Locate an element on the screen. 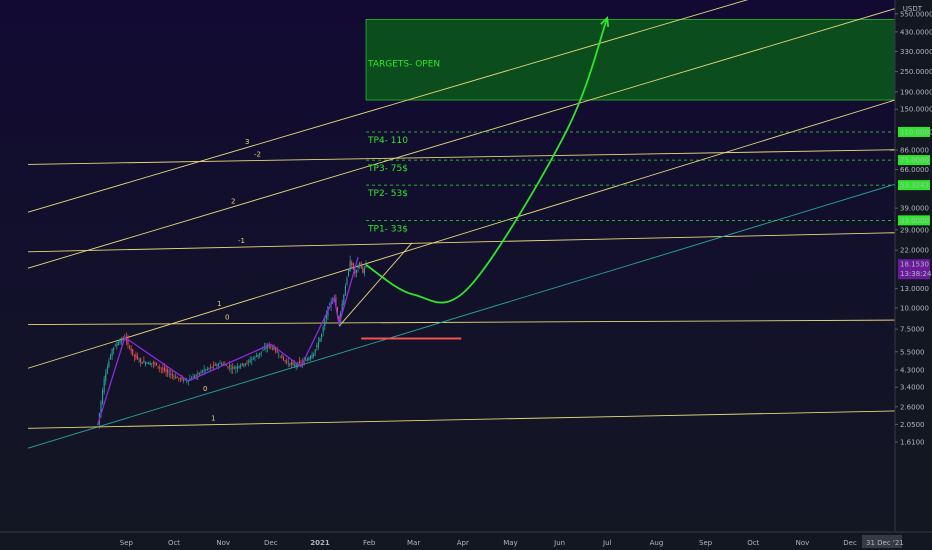  zigzag-line is located at coordinates (228, 340).